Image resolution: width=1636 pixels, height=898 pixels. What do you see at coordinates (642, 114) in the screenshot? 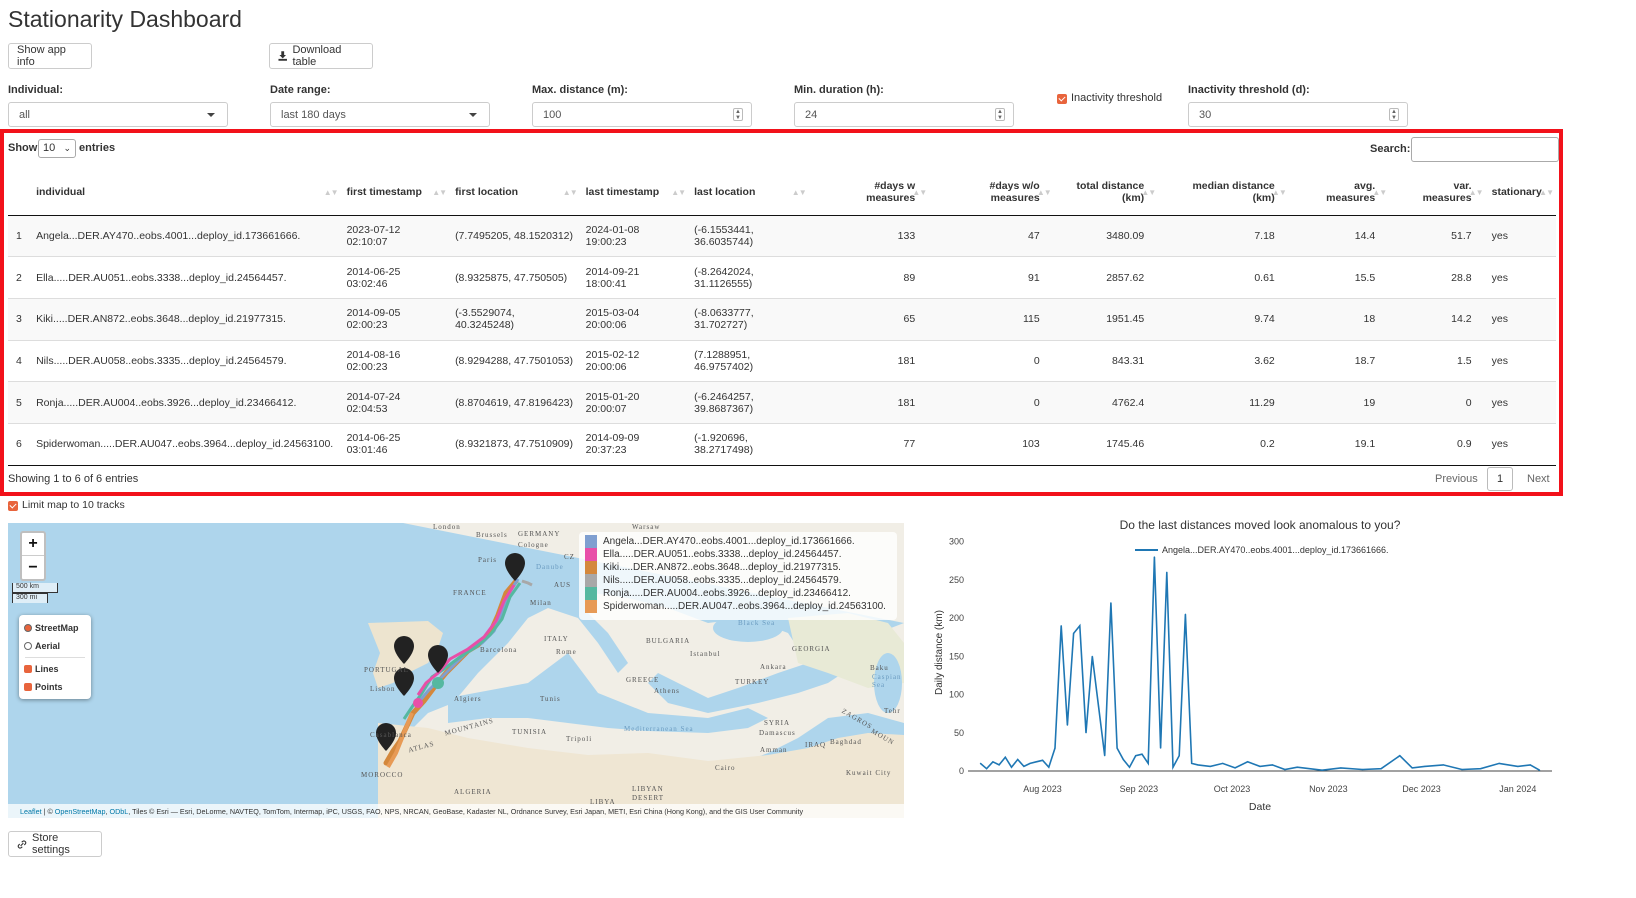
I see `max-distance-input: 100 ▲ ▼` at bounding box center [642, 114].